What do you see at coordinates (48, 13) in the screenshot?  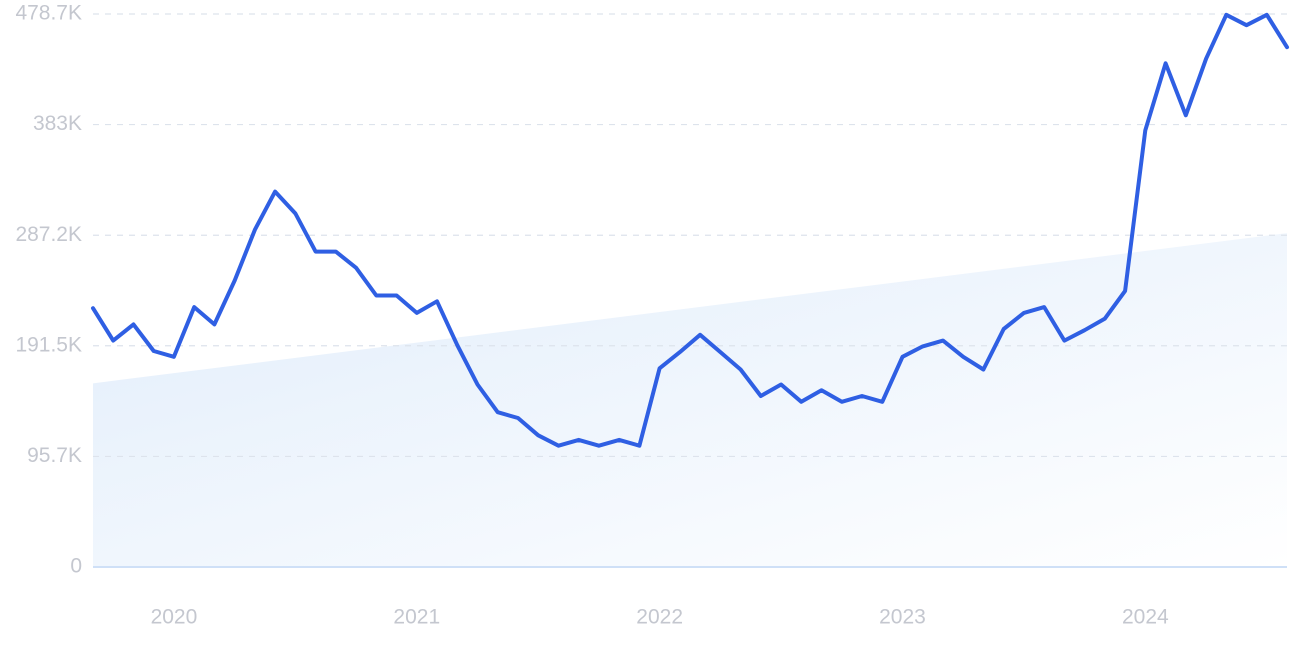 I see `y-tick-label: 478.7K` at bounding box center [48, 13].